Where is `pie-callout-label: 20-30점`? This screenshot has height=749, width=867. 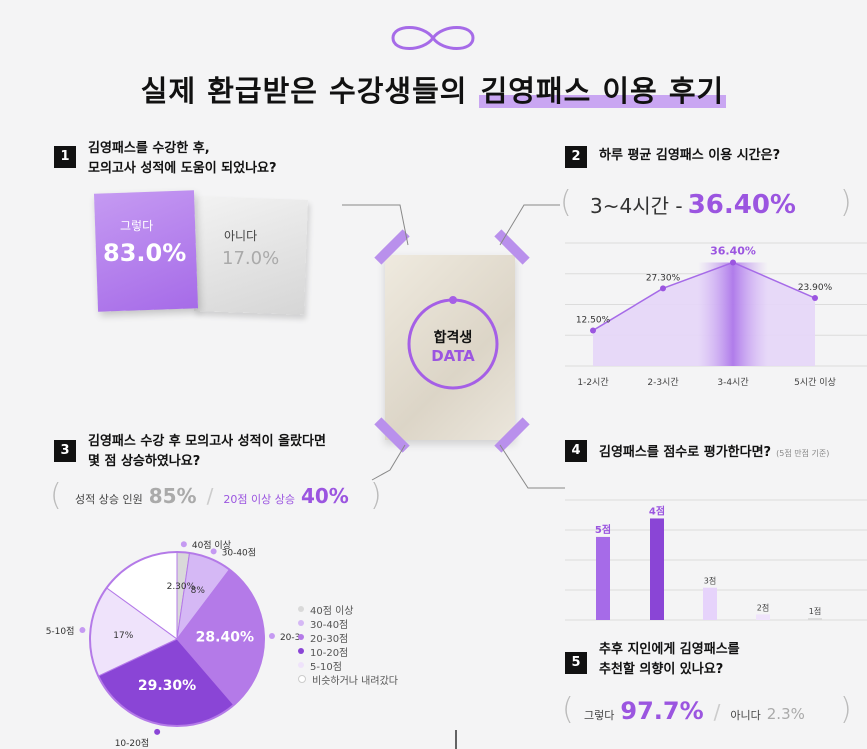
pie-callout-label: 20-30점 is located at coordinates (290, 637).